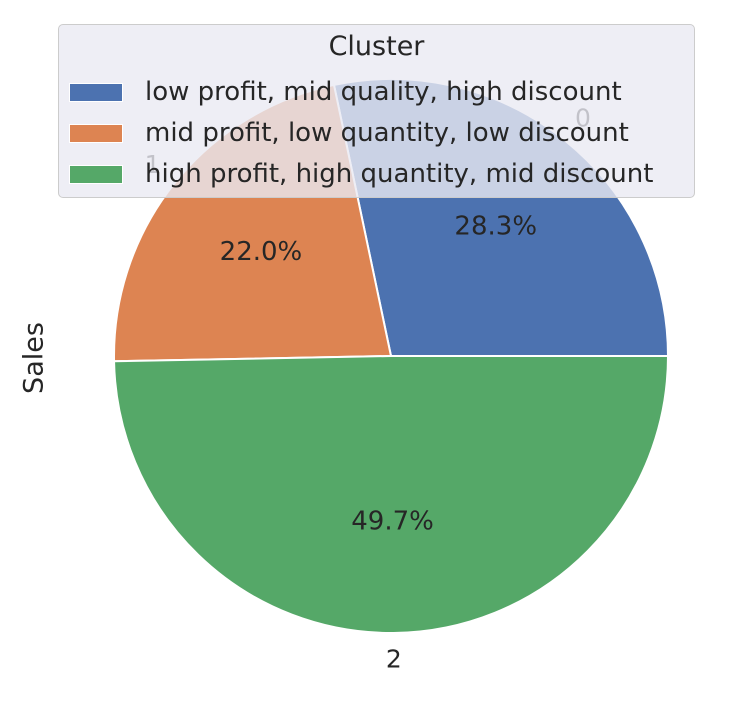  I want to click on legend-entry: low profit, mid quality, high discount, so click(345, 92).